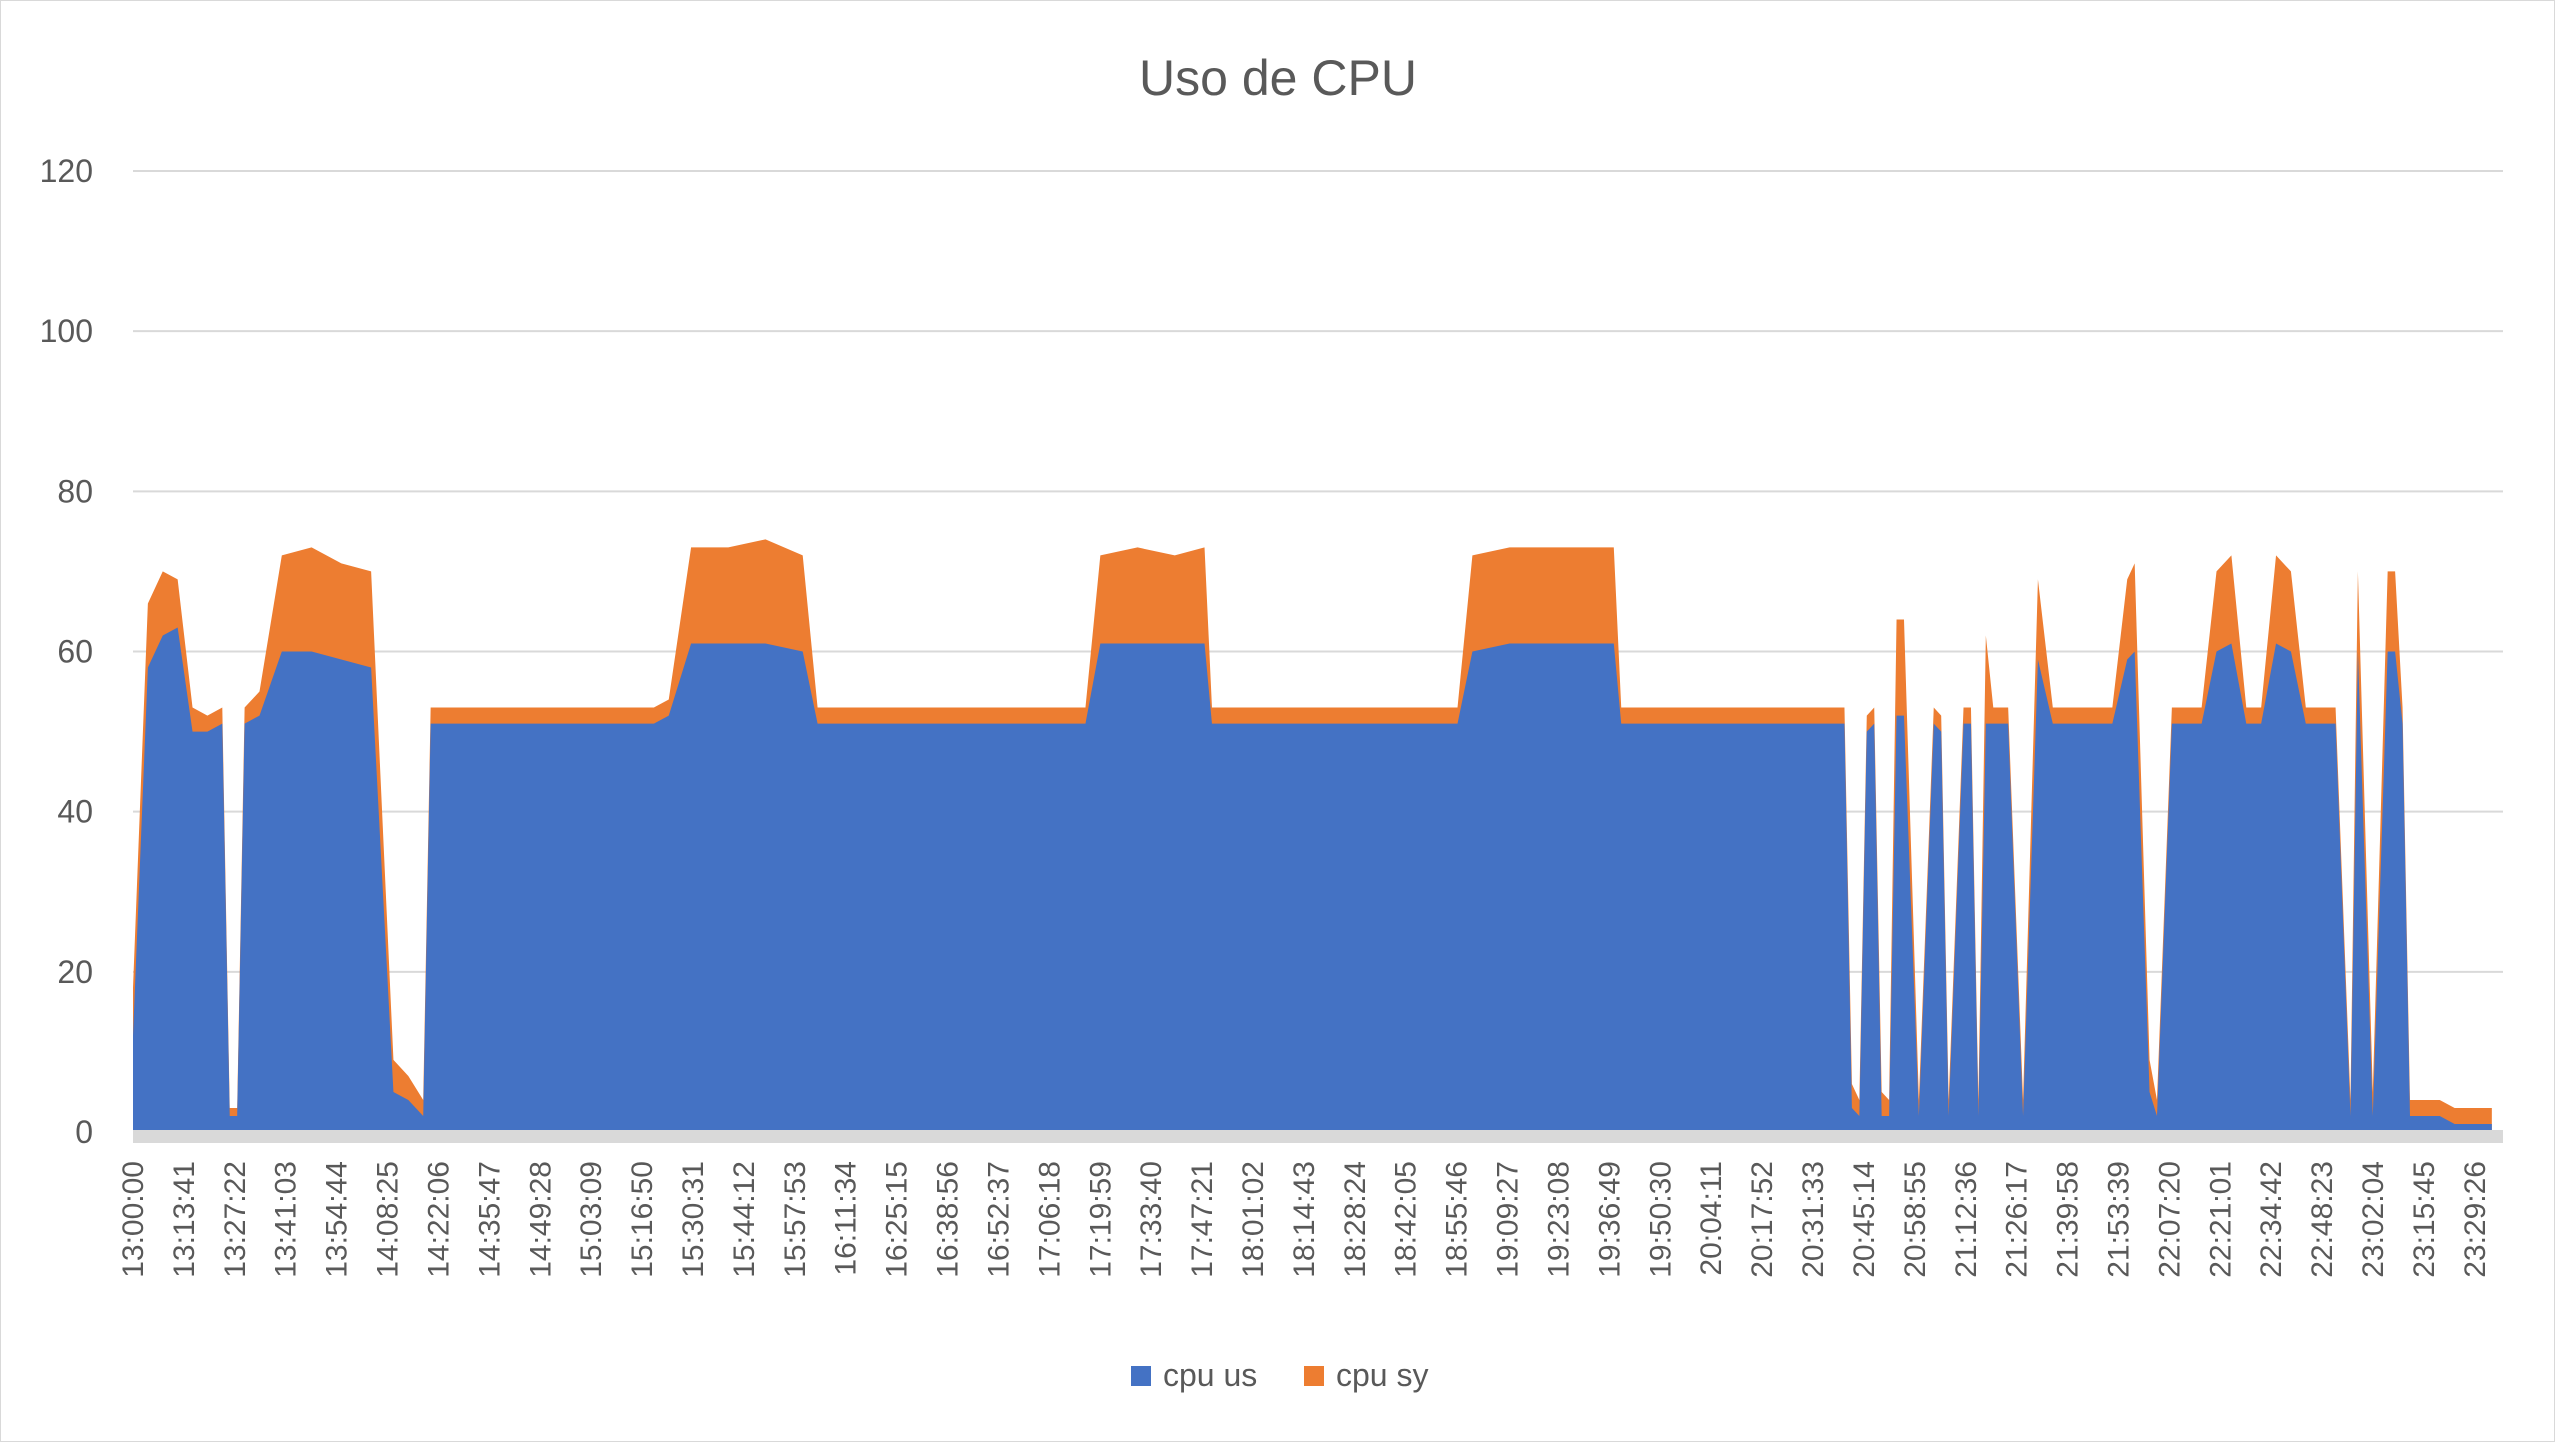 The height and width of the screenshot is (1443, 2555). What do you see at coordinates (133, 1219) in the screenshot?
I see `x-tick-label: 13:00:00` at bounding box center [133, 1219].